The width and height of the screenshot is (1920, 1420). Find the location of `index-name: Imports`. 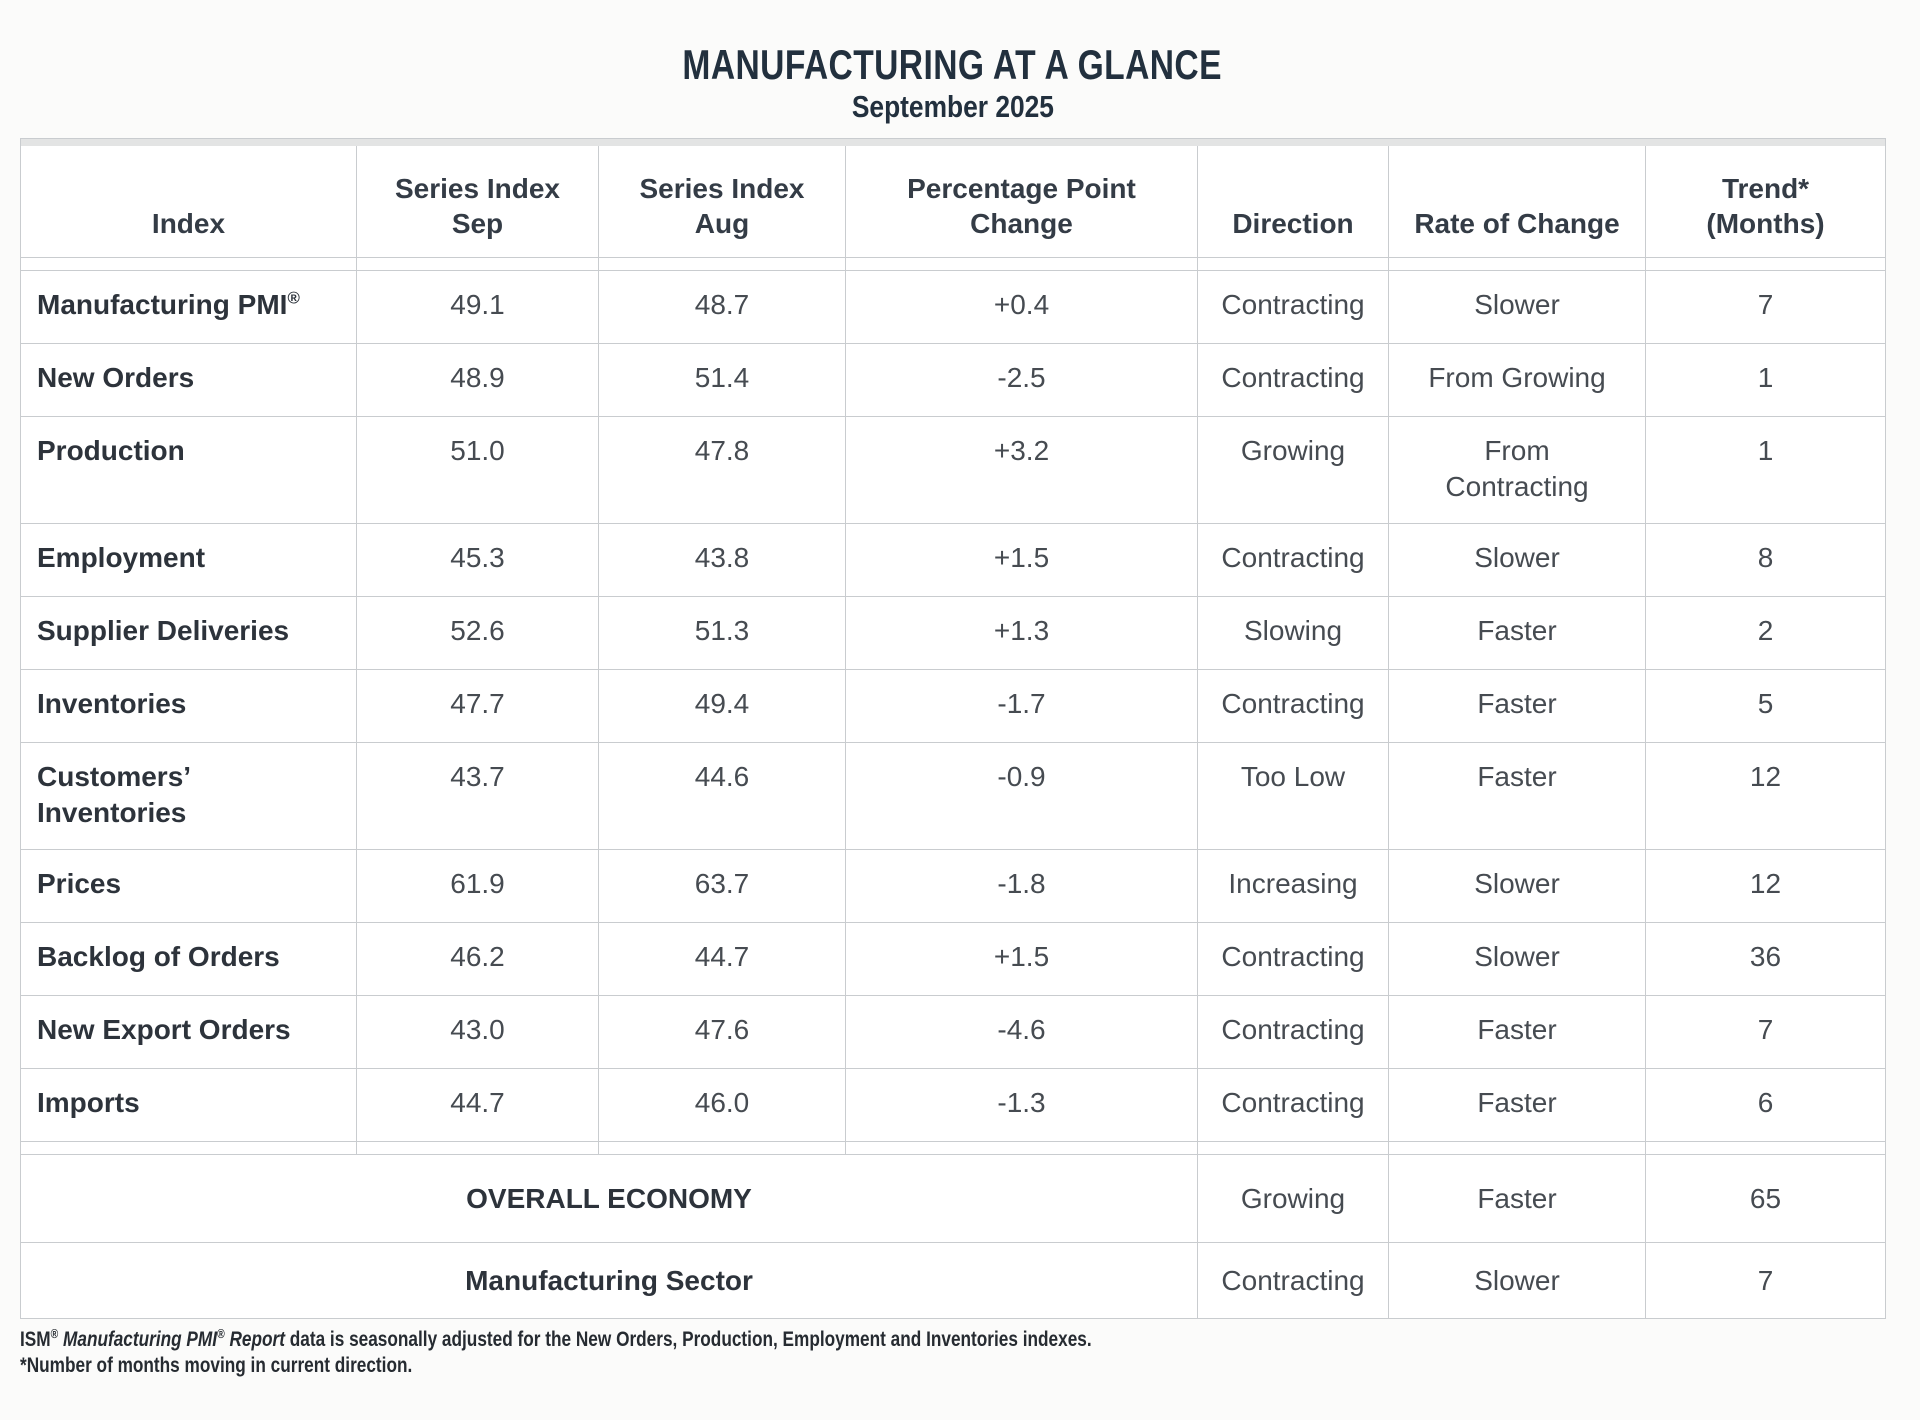

index-name: Imports is located at coordinates (88, 1102).